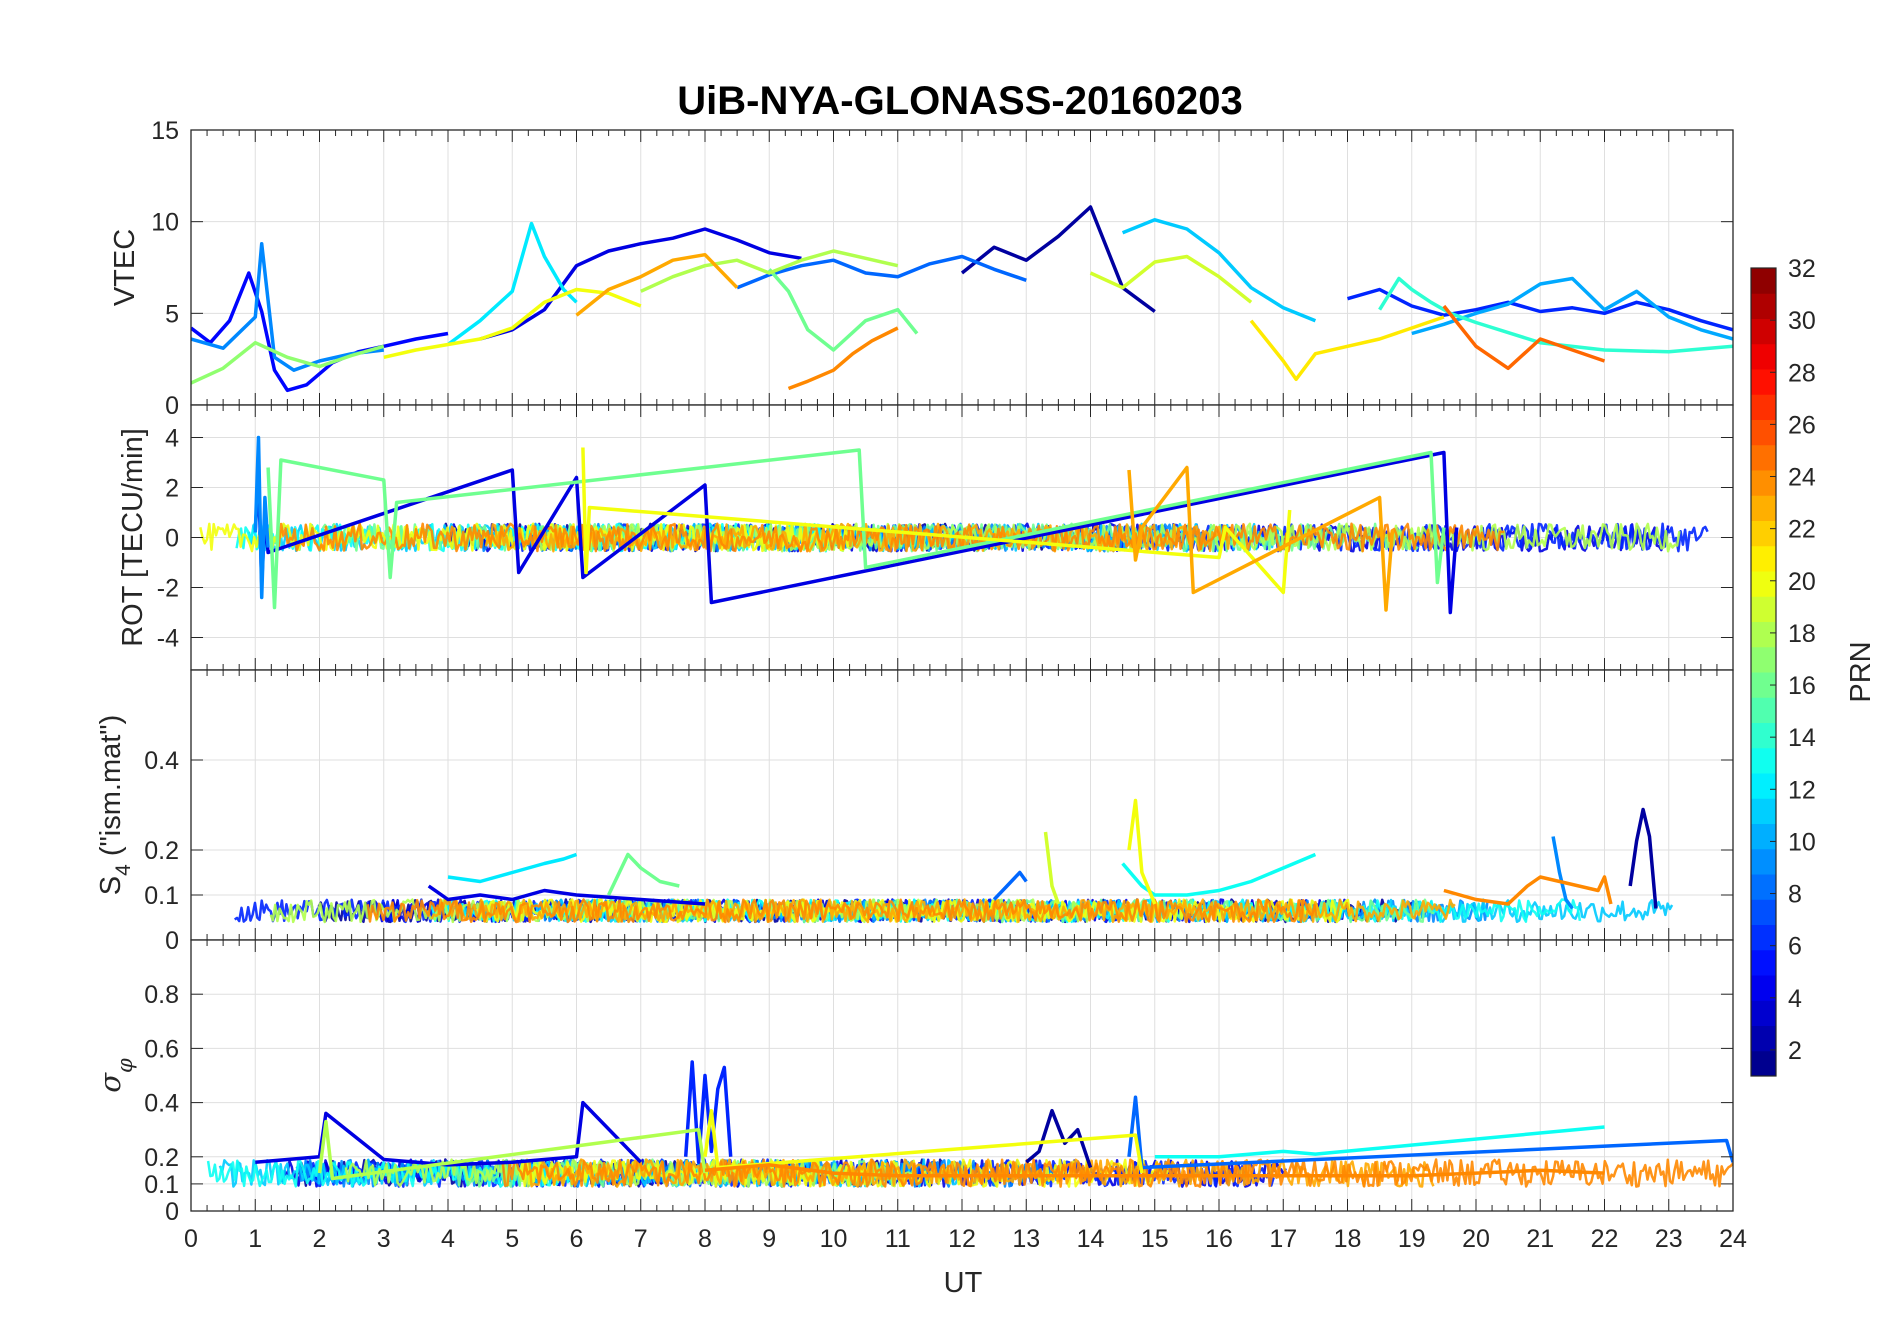 Image resolution: width=1902 pixels, height=1330 pixels. Describe the element at coordinates (165, 131) in the screenshot. I see `y-tick-label: 15` at that location.